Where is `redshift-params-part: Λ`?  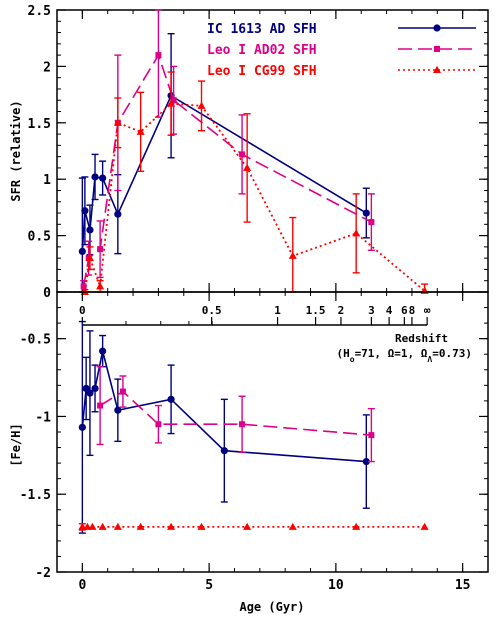 redshift-params-part: Λ is located at coordinates (429, 359).